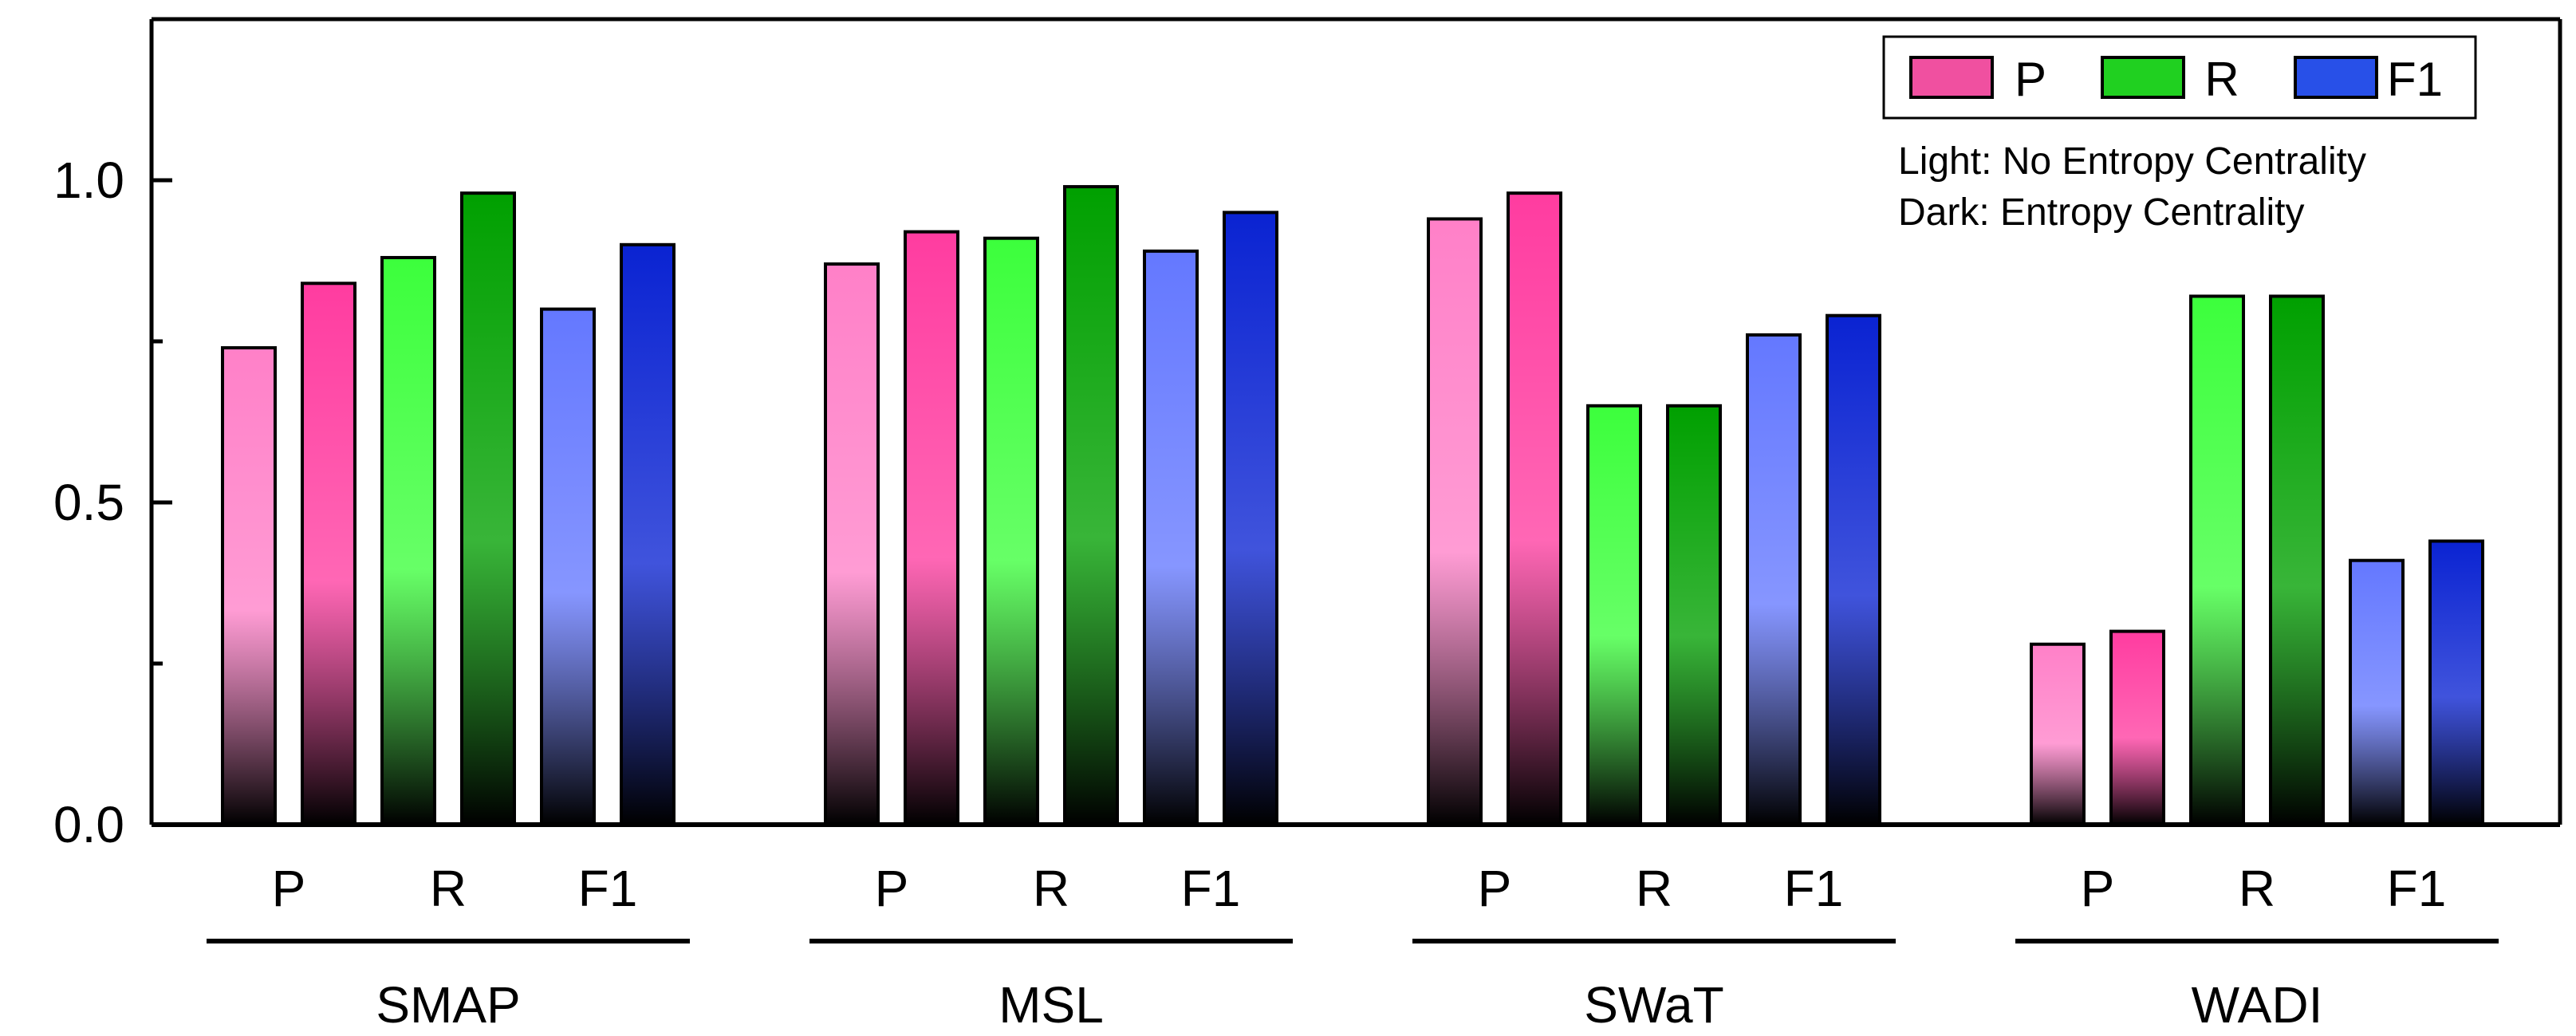 This screenshot has width=2576, height=1036. Describe the element at coordinates (88, 502) in the screenshot. I see `y-tick-label: 0.5` at that location.